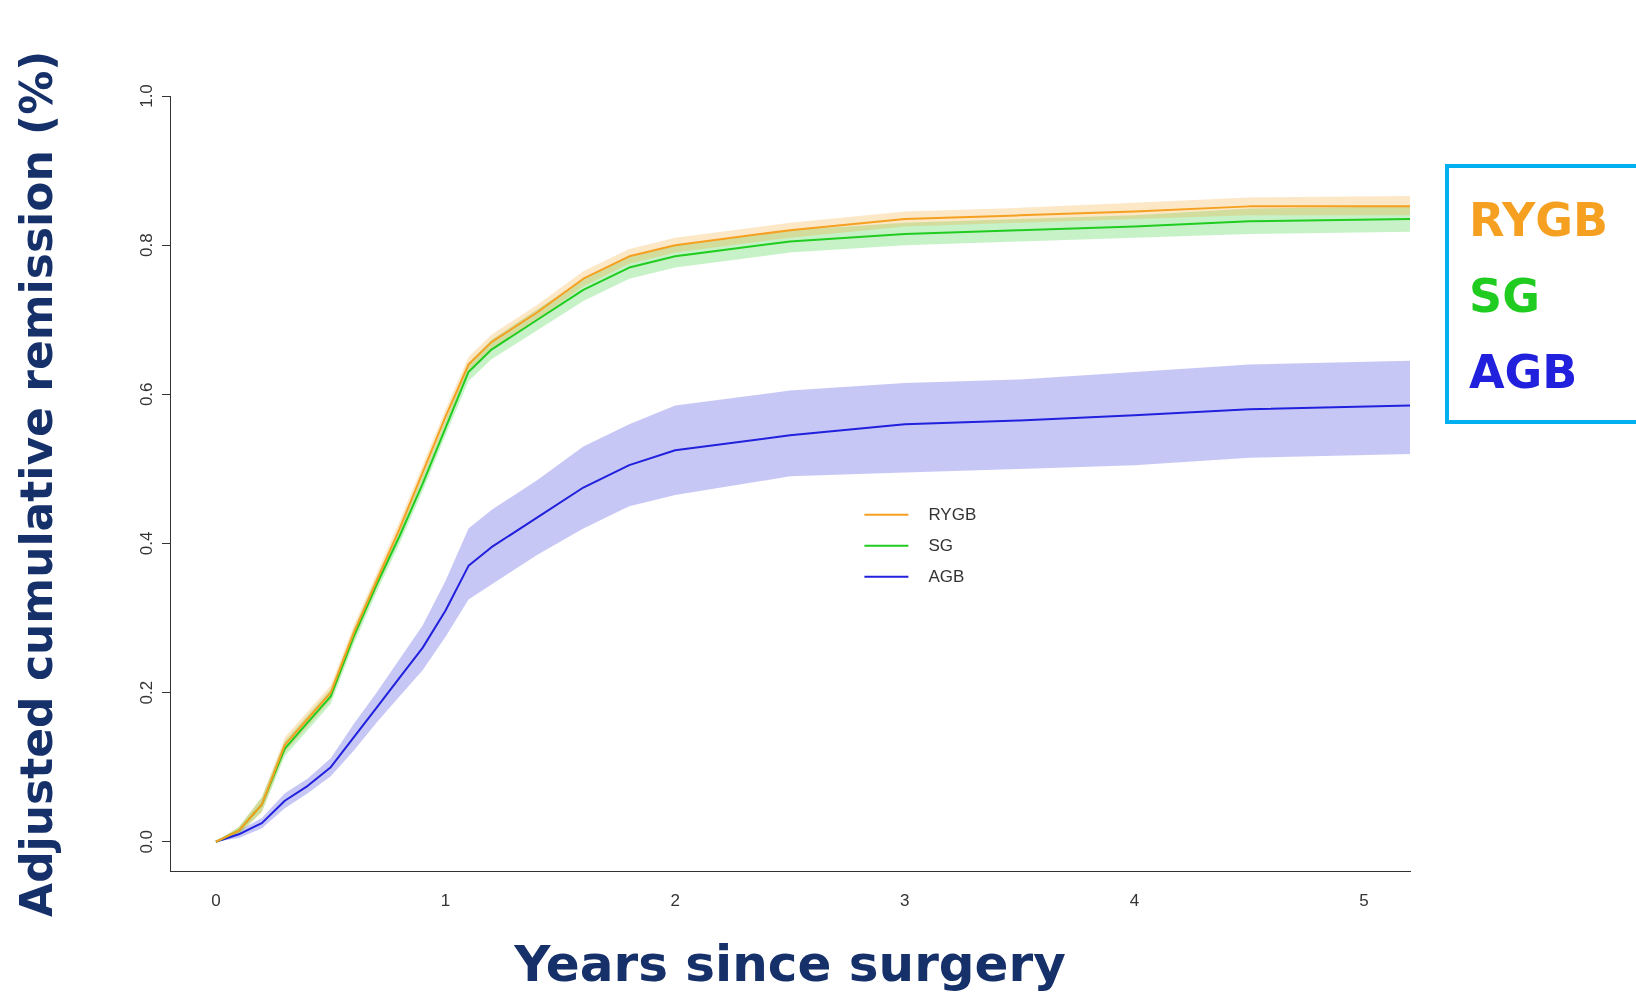 This screenshot has width=1636, height=1002. Describe the element at coordinates (36, 483) in the screenshot. I see `y-axis-title: Adjusted cumulative remission (%)` at that location.